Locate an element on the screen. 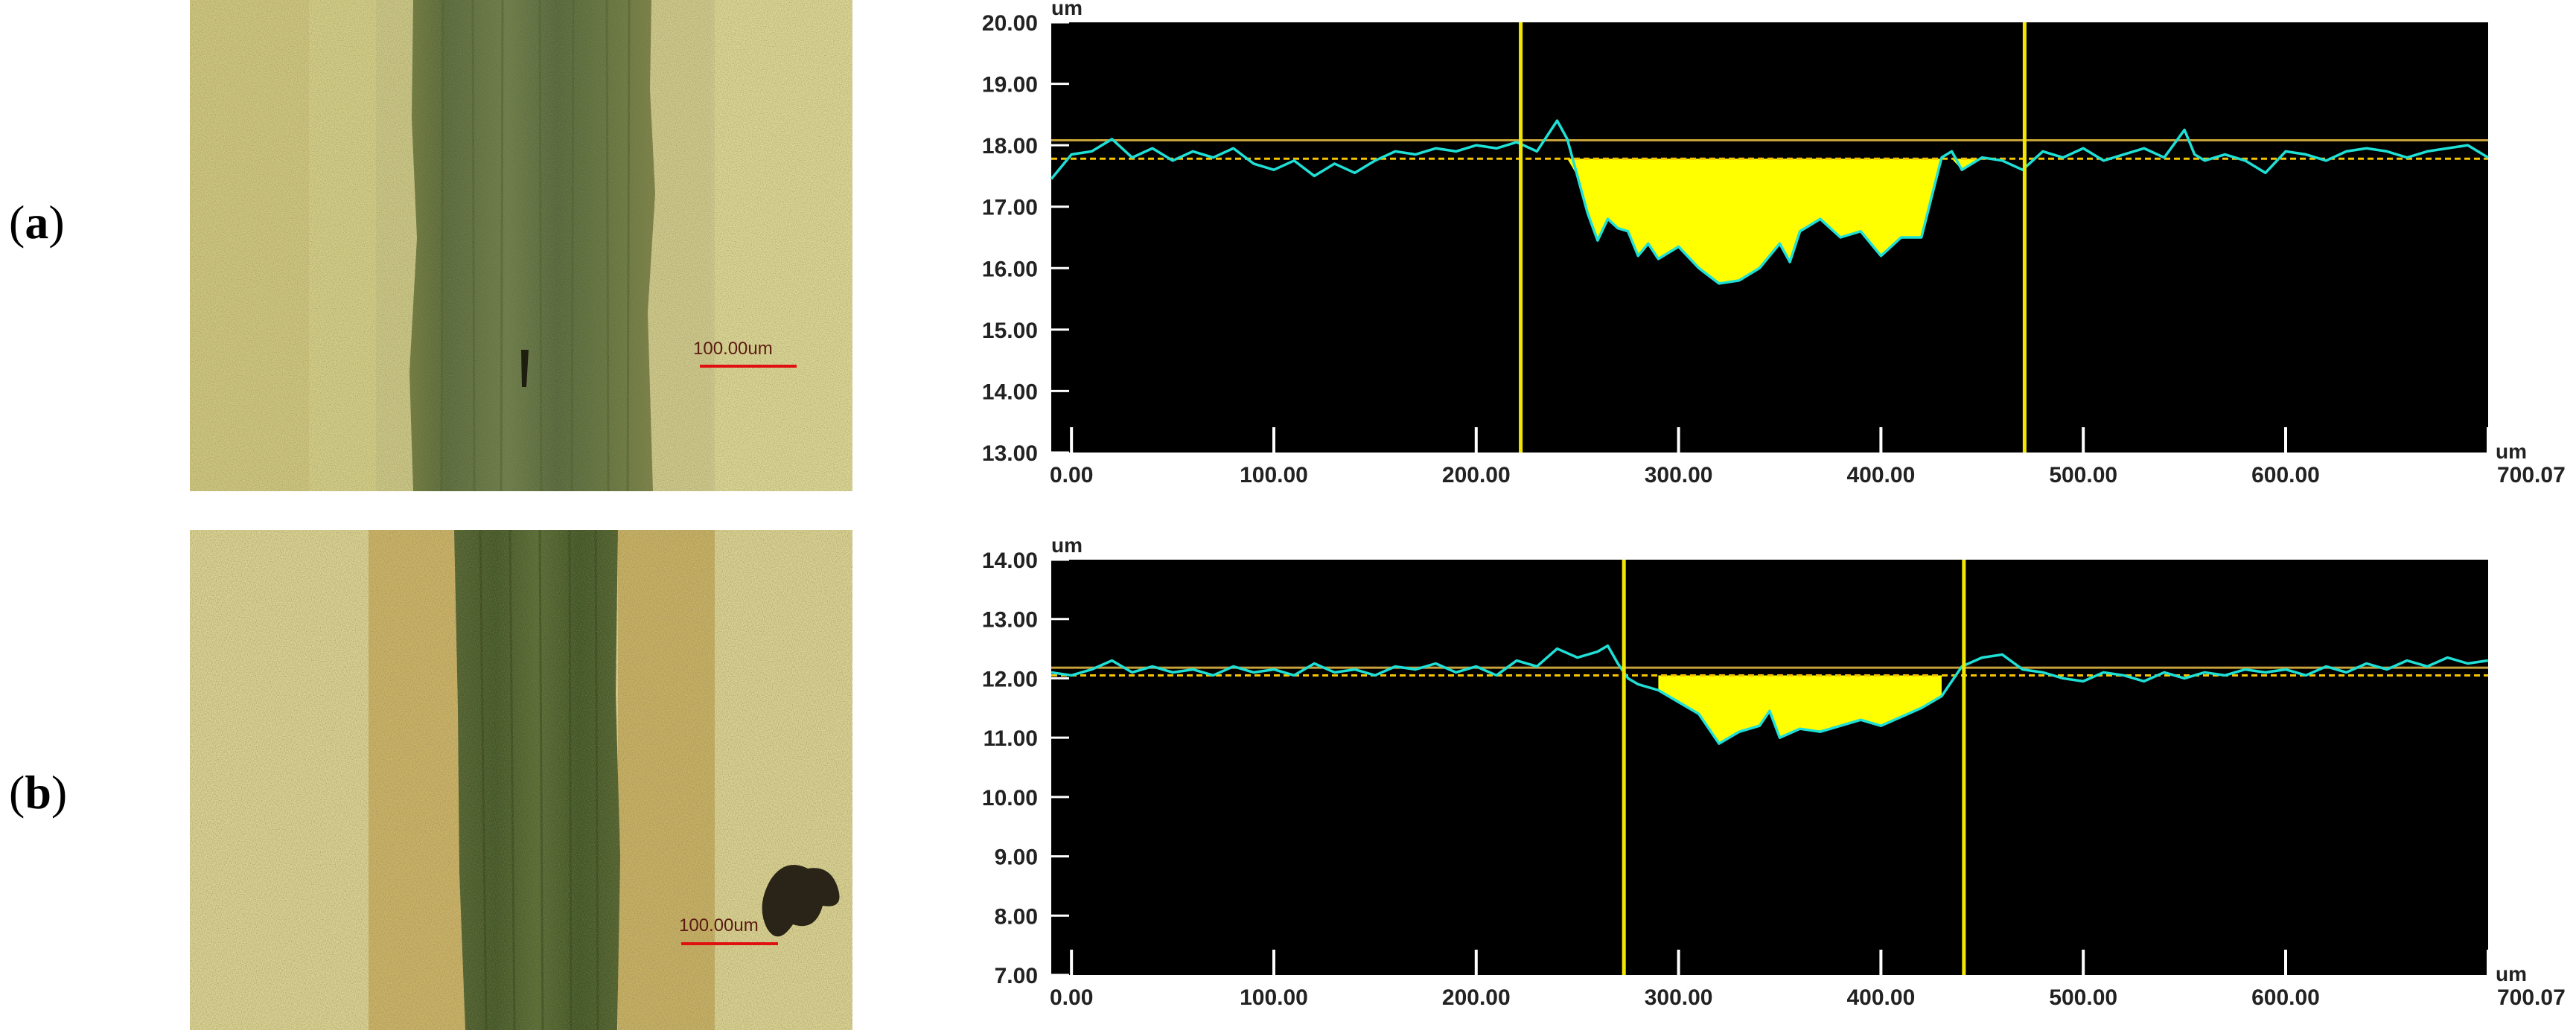 This screenshot has height=1036, width=2576. micrograph-a: 100.00um is located at coordinates (521, 245).